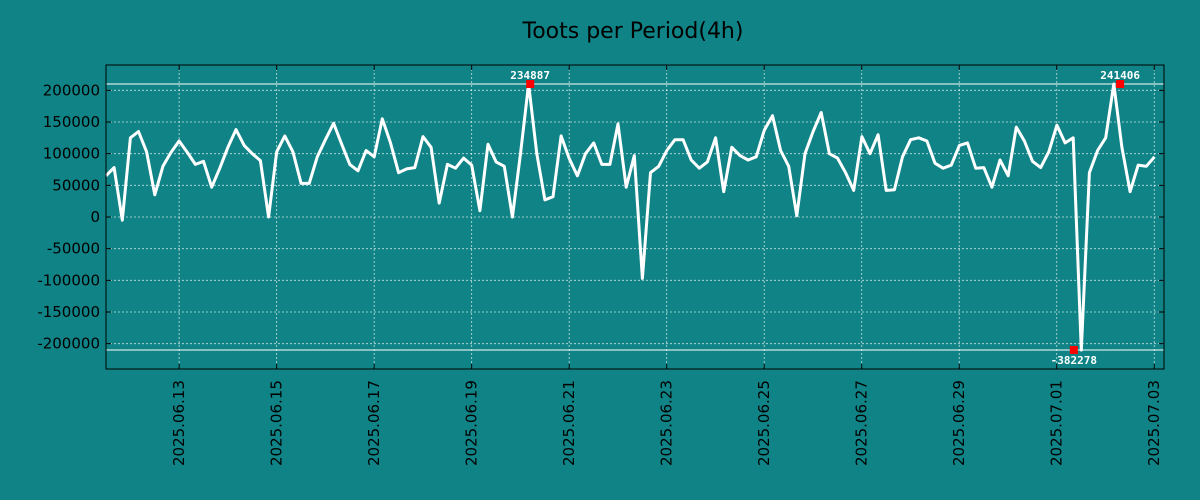 The image size is (1200, 500). I want to click on y-tick-label: 0, so click(95, 217).